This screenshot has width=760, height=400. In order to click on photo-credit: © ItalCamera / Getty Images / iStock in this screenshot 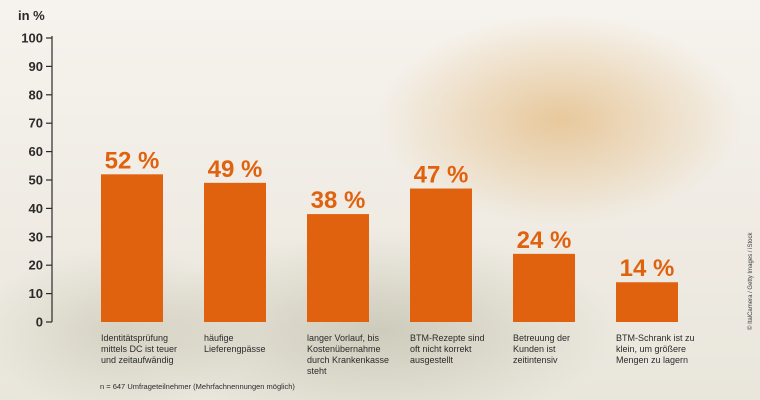, I will do `click(750, 281)`.